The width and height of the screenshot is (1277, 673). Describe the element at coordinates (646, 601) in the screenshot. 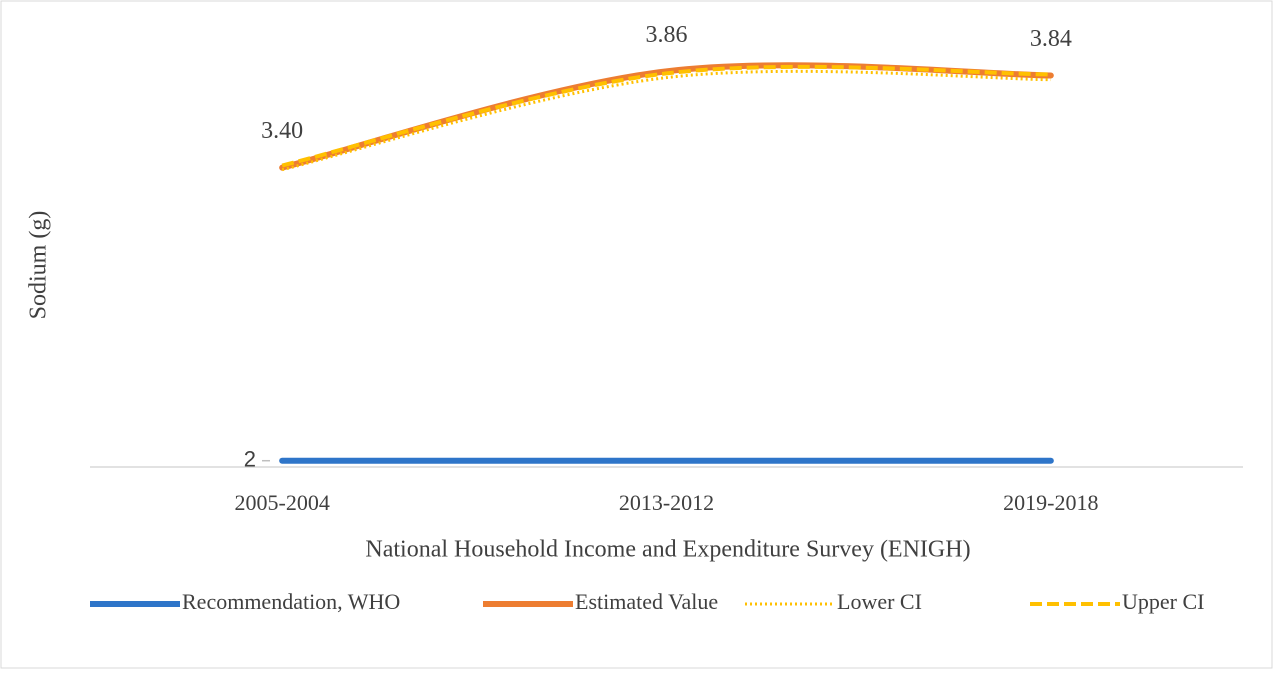

I see `legend-label: Estimated Value` at that location.